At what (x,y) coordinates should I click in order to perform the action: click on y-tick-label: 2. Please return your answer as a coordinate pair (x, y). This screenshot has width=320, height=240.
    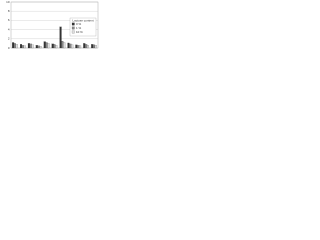
    Looking at the image, I should click on (9, 39).